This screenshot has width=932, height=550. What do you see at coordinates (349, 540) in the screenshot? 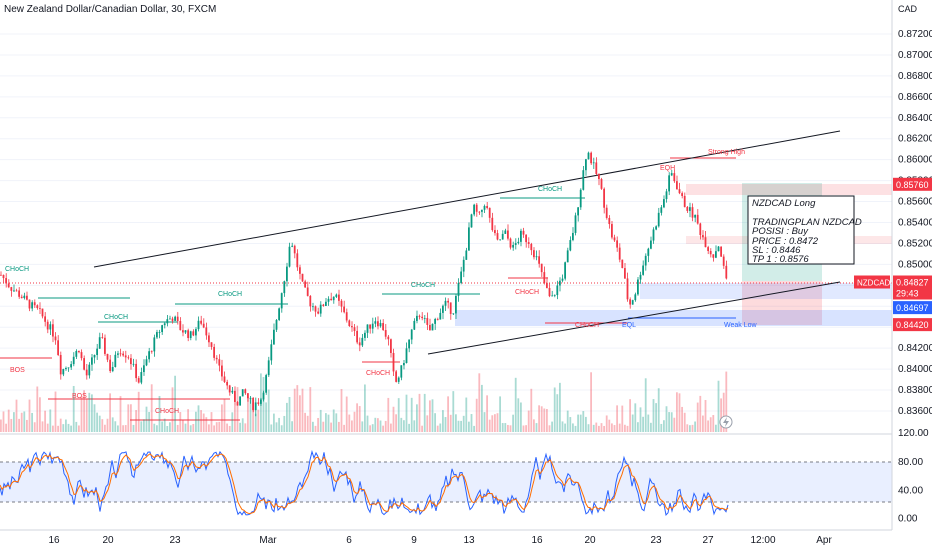
I see `time-tick: 6` at bounding box center [349, 540].